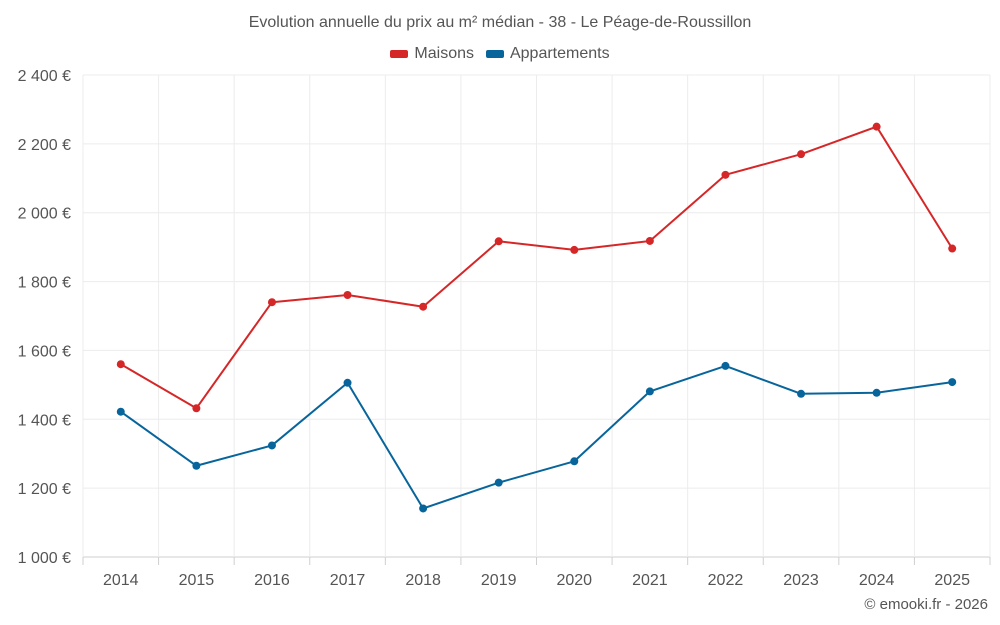 Image resolution: width=1000 pixels, height=625 pixels. I want to click on y-tick-label: 1 400 €, so click(44, 420).